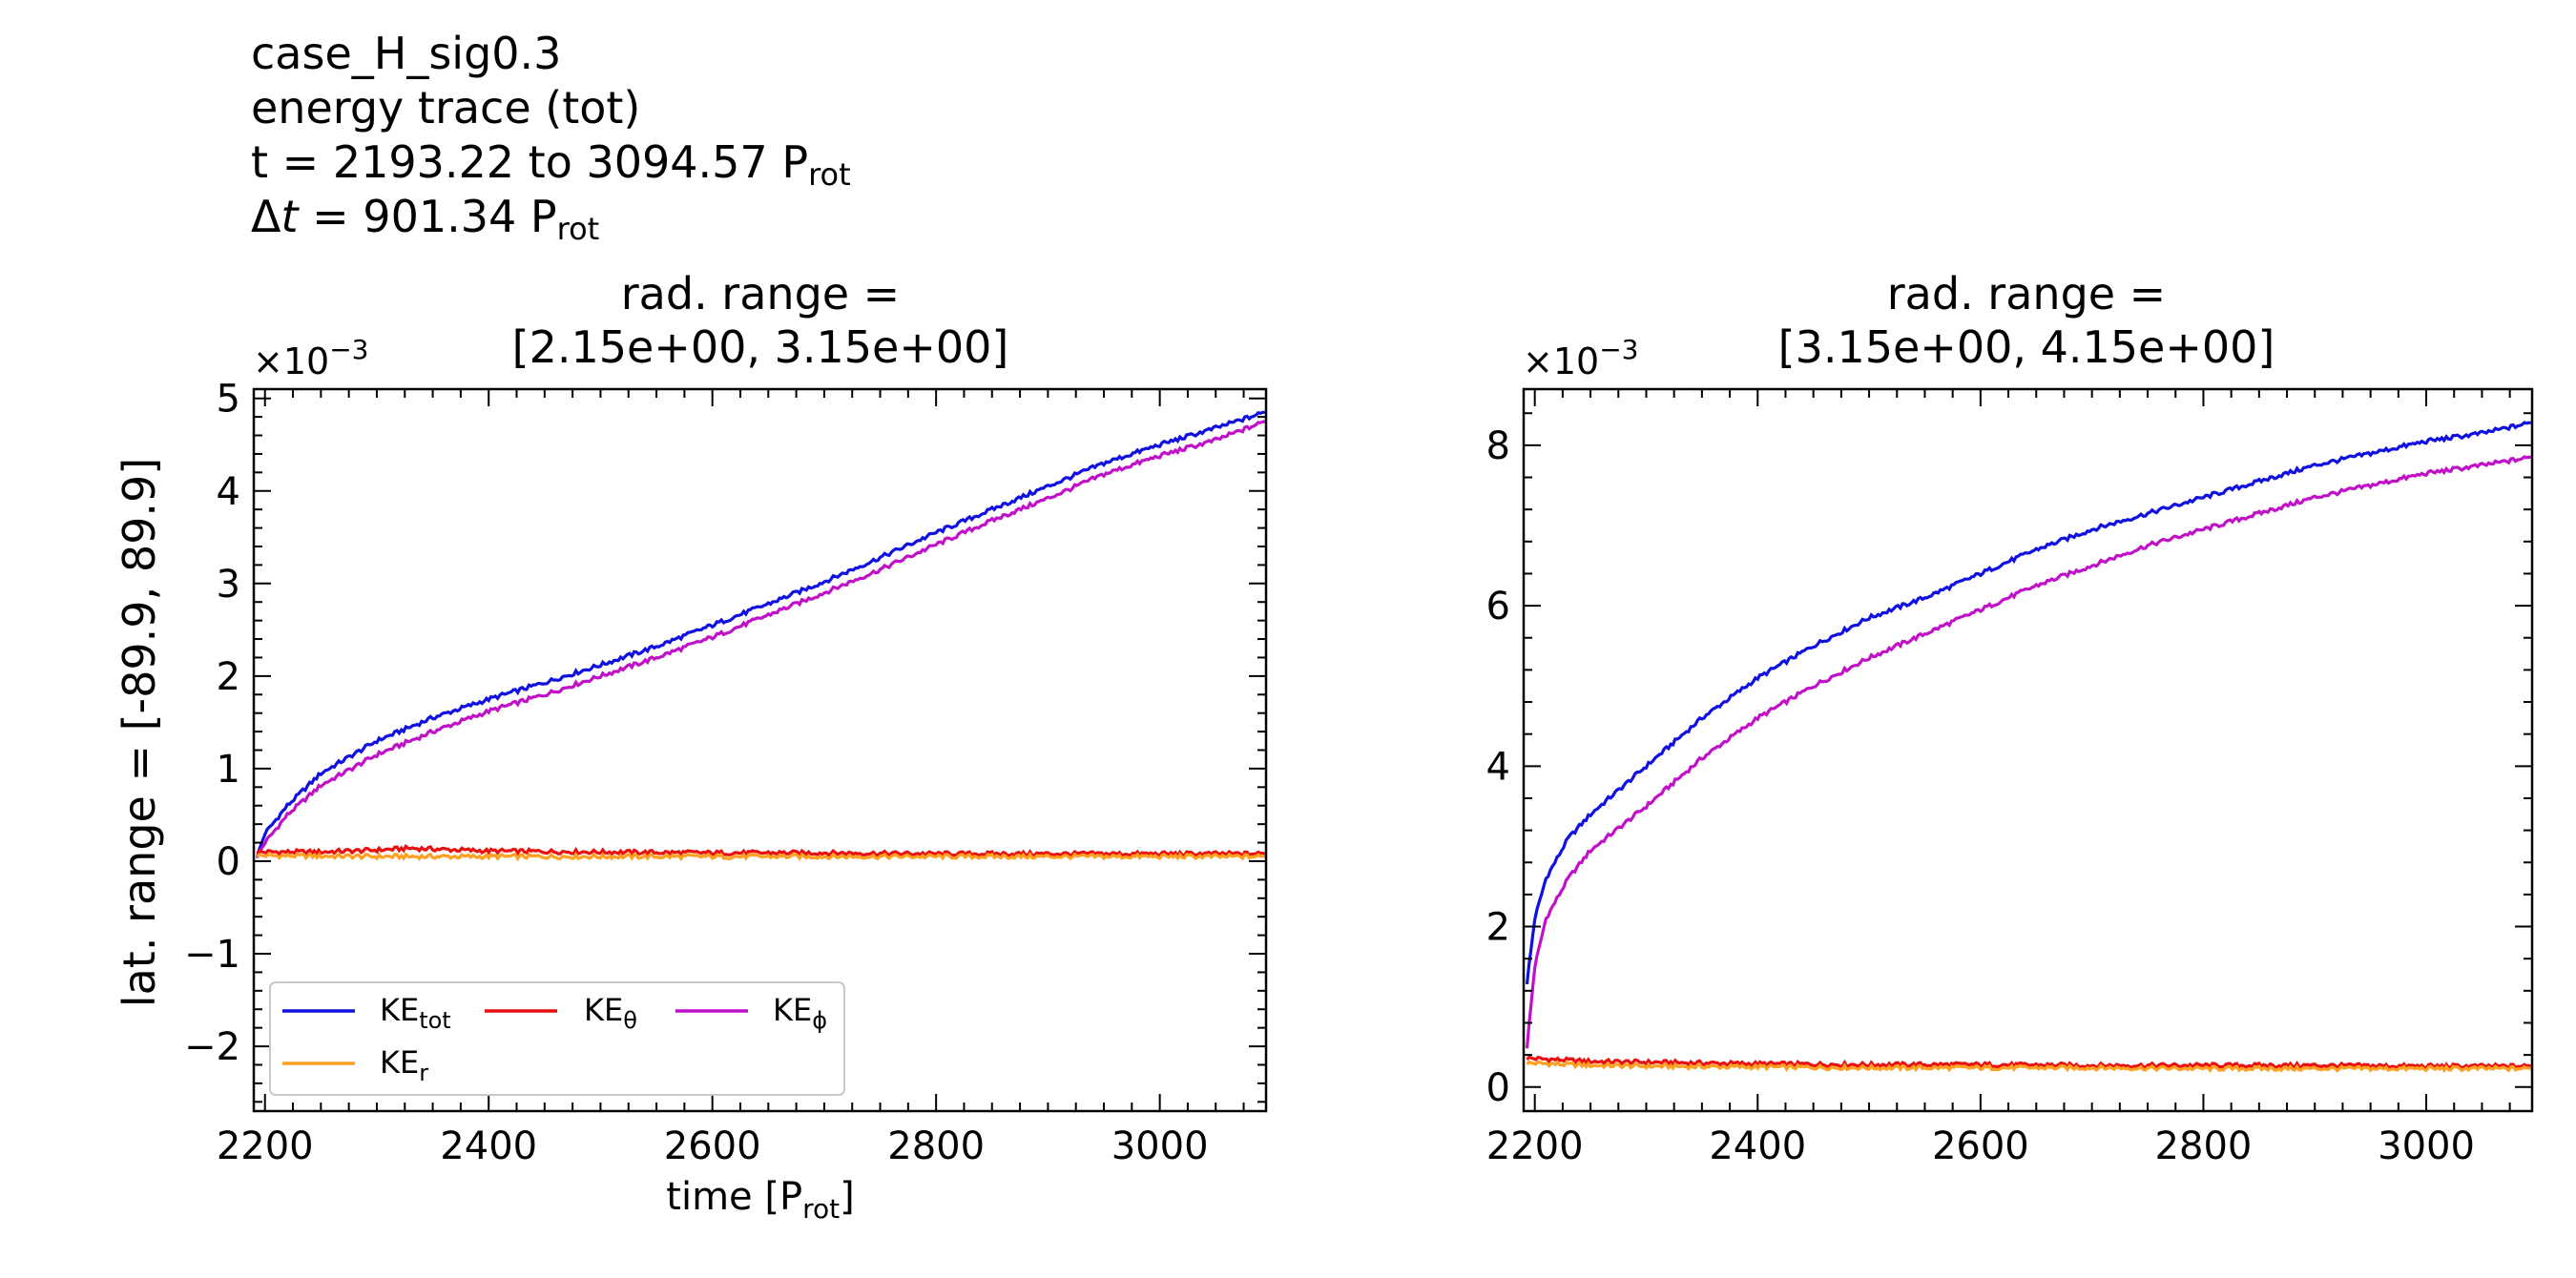 This screenshot has width=2576, height=1278. Describe the element at coordinates (936, 1146) in the screenshot. I see `panel-left-x-tick-label: 2800` at that location.